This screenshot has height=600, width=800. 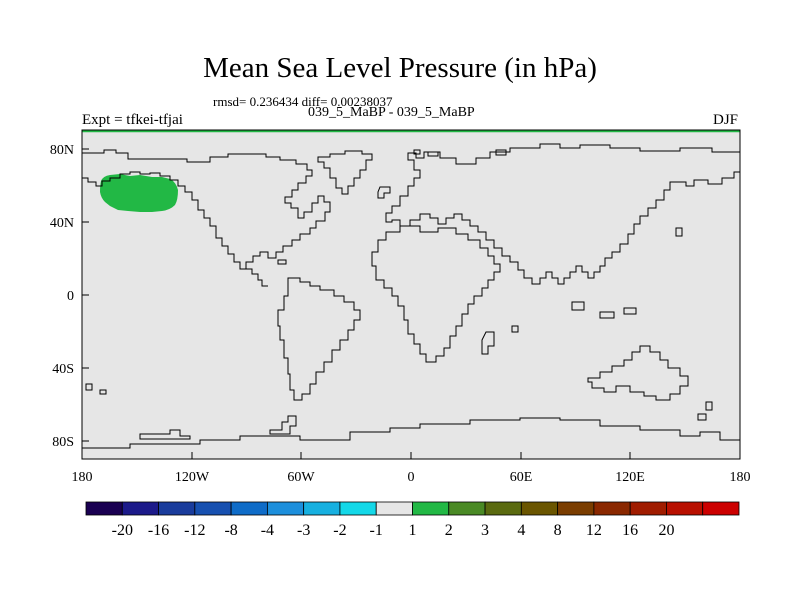 I want to click on colorbar-label: 1, so click(x=413, y=530).